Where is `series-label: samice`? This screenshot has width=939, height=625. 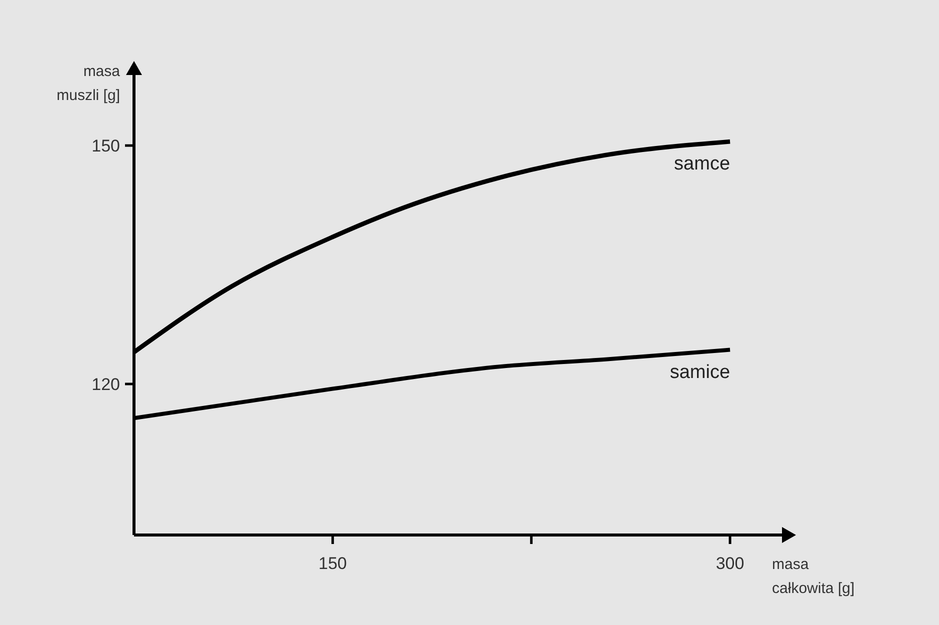
series-label: samice is located at coordinates (700, 372).